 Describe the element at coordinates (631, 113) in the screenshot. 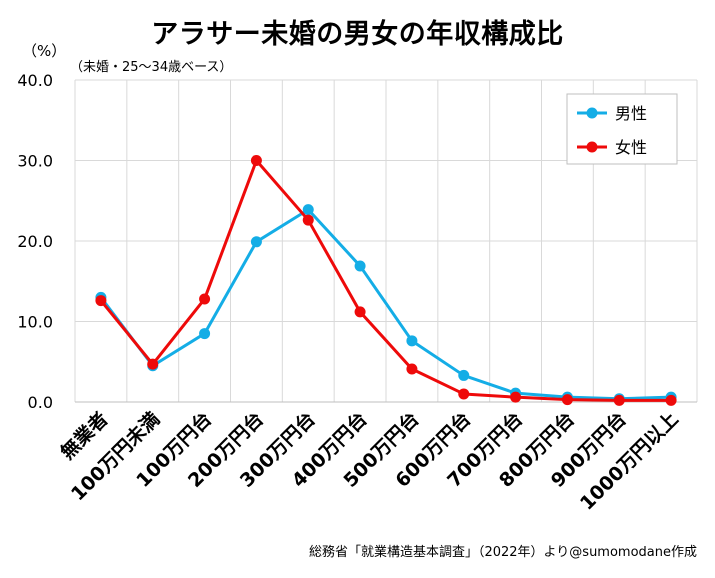

I see `legend-label: 男性` at that location.